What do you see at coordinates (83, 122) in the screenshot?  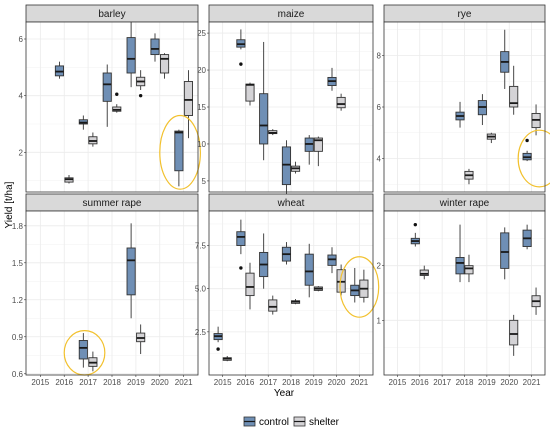 I see `box-barley-2017-control` at bounding box center [83, 122].